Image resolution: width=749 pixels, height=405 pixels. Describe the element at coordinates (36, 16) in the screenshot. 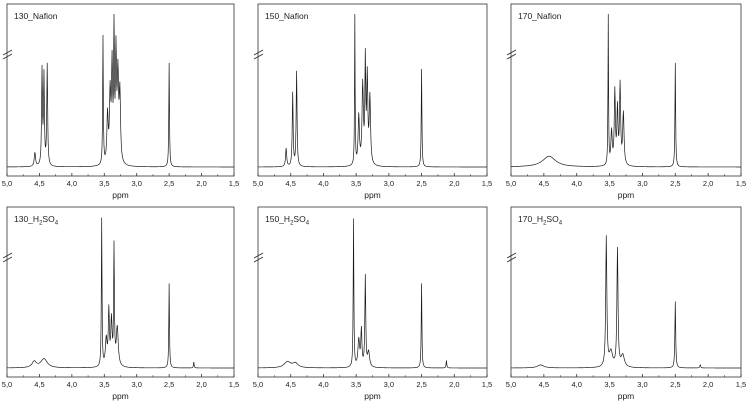

I see `panel-title: 130_Nafion` at that location.